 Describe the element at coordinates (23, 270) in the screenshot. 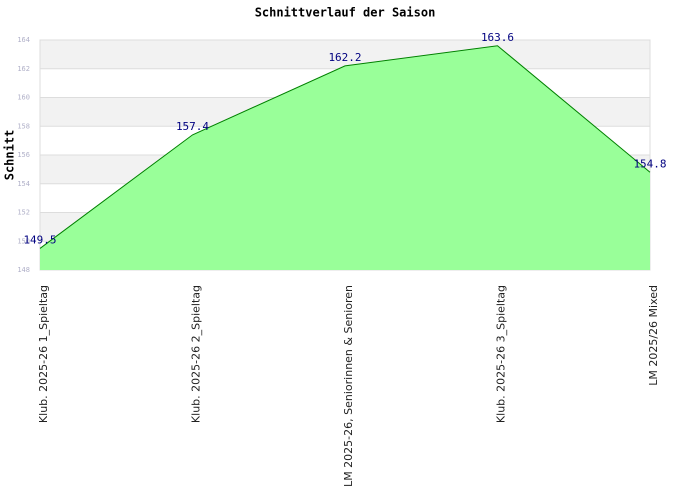

I see `y-tick-label: 148` at that location.